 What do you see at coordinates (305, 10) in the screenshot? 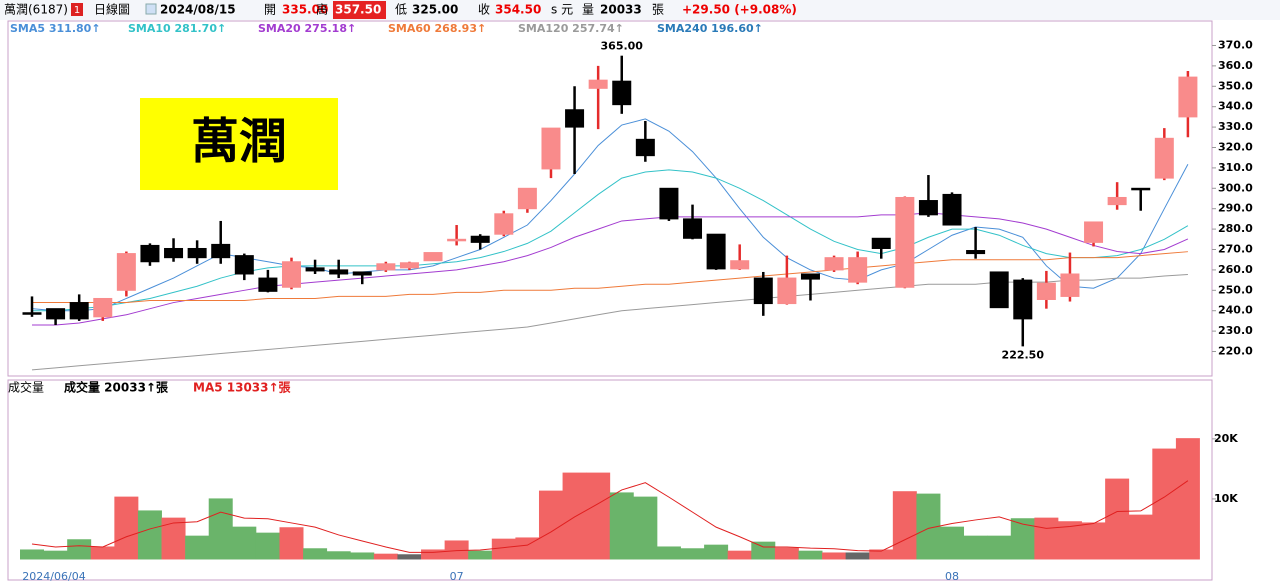
I see `open: 335.00` at bounding box center [305, 10].